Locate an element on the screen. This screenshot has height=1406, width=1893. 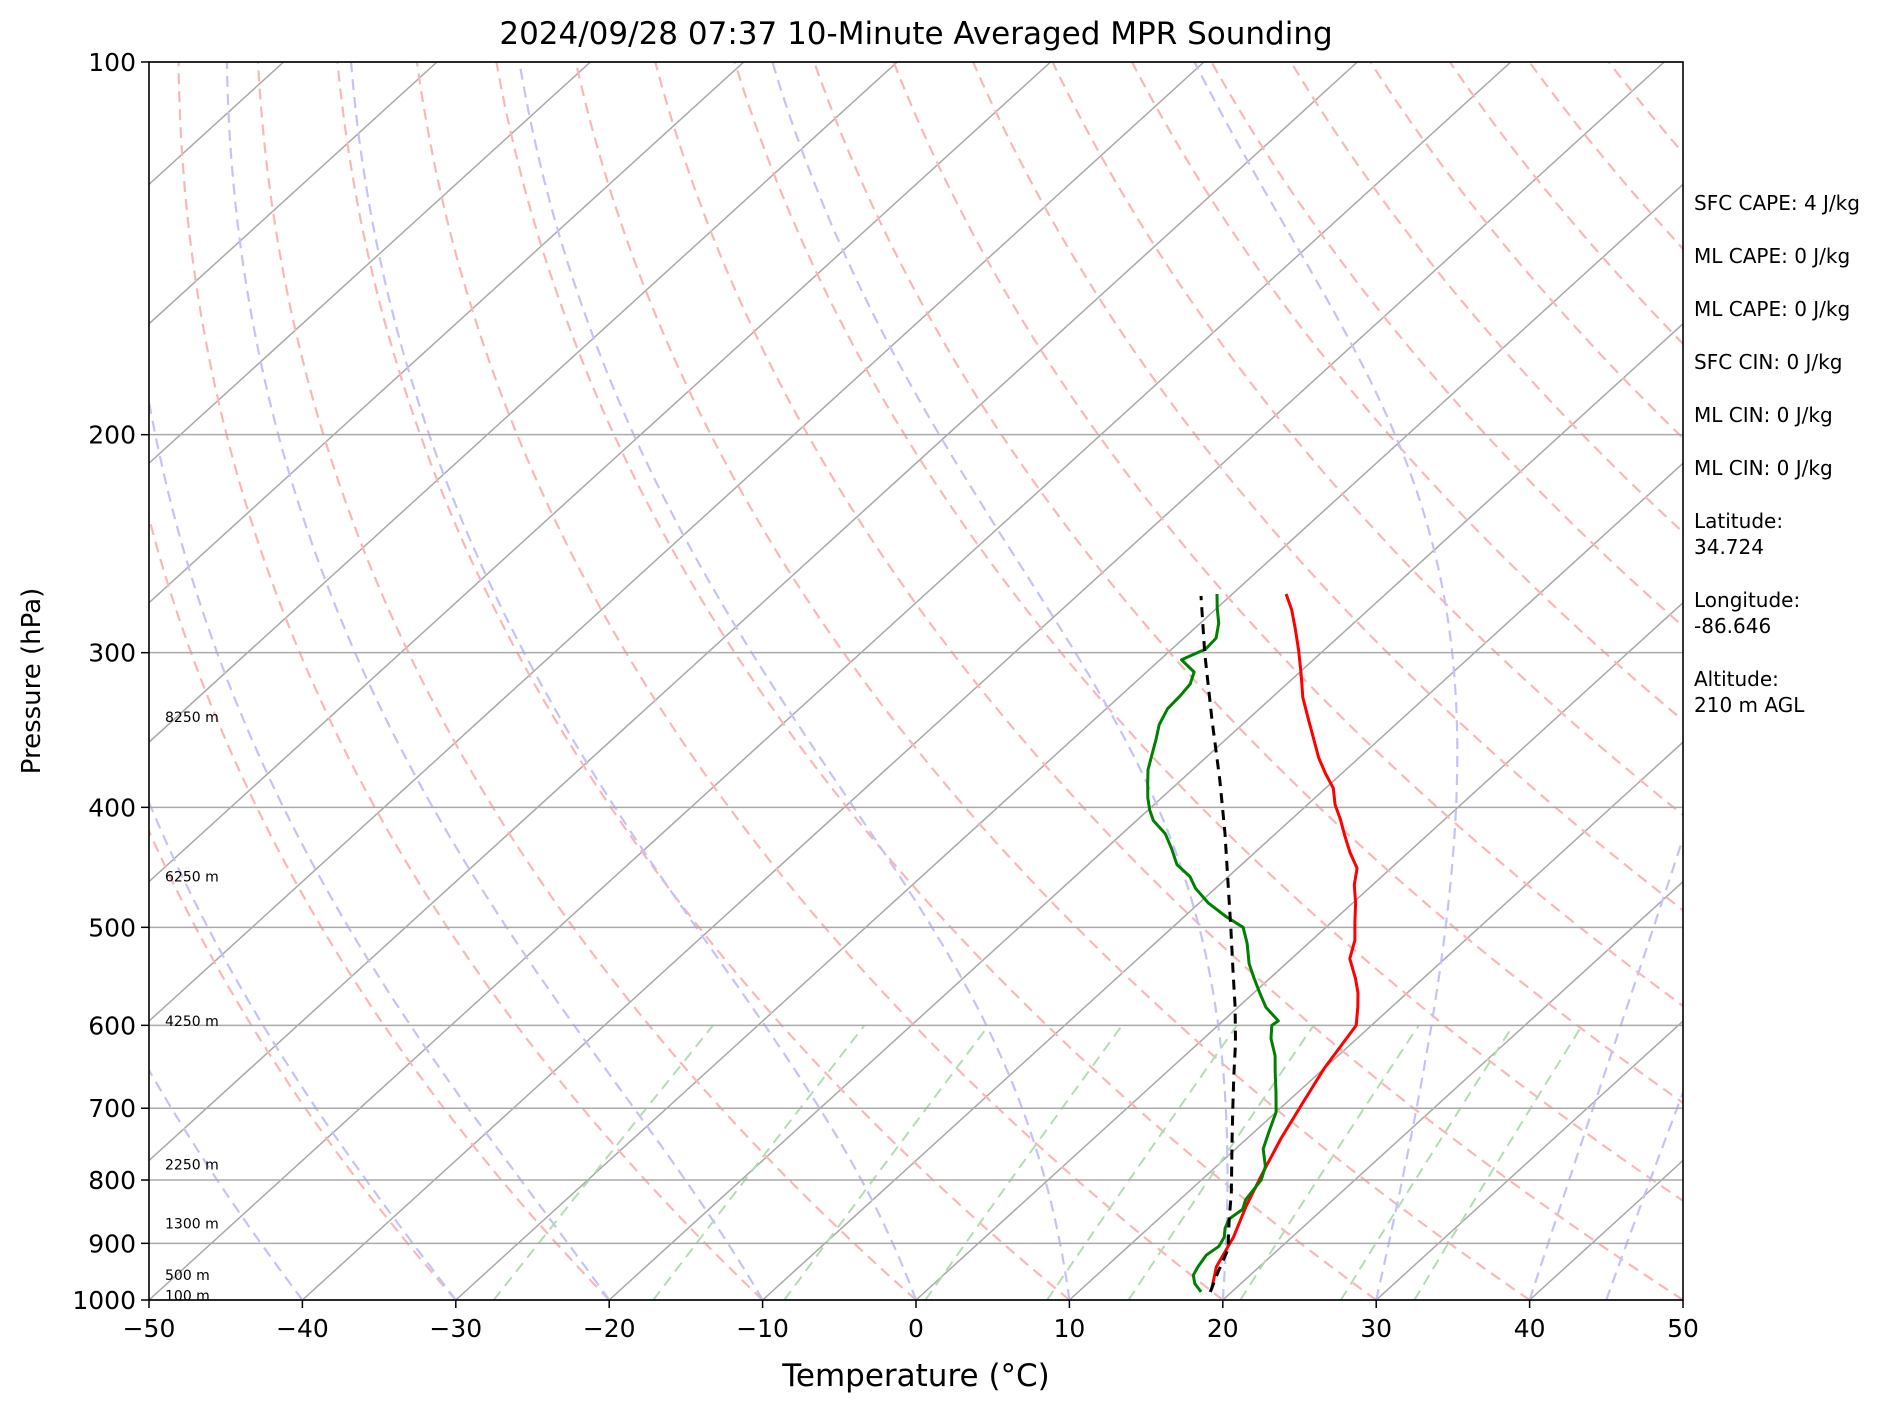
x-ticks: −50 −40 −30 −20 −10 0 10 20 30 40 50 is located at coordinates (911, 1321).